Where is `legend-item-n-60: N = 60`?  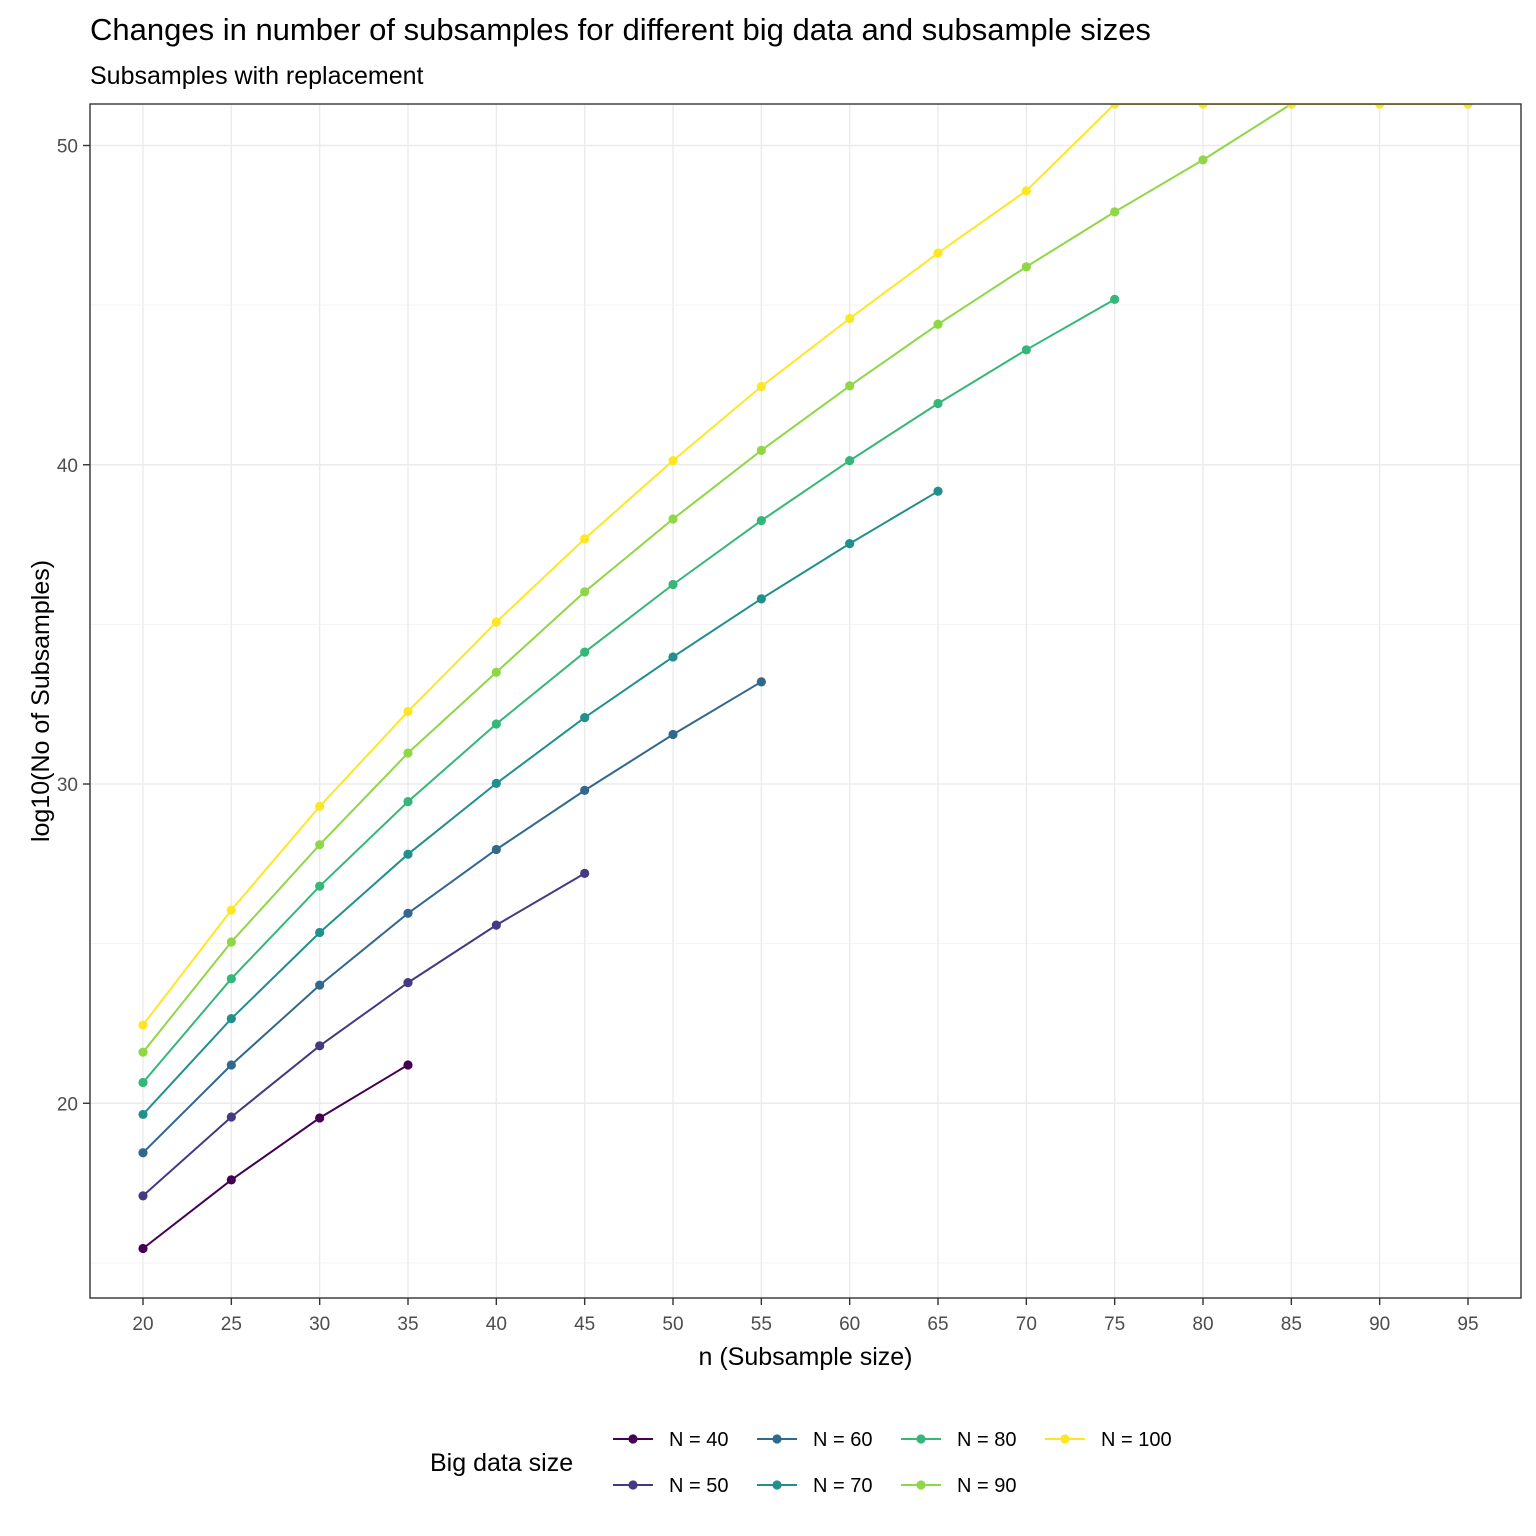 legend-item-n-60: N = 60 is located at coordinates (814, 1440).